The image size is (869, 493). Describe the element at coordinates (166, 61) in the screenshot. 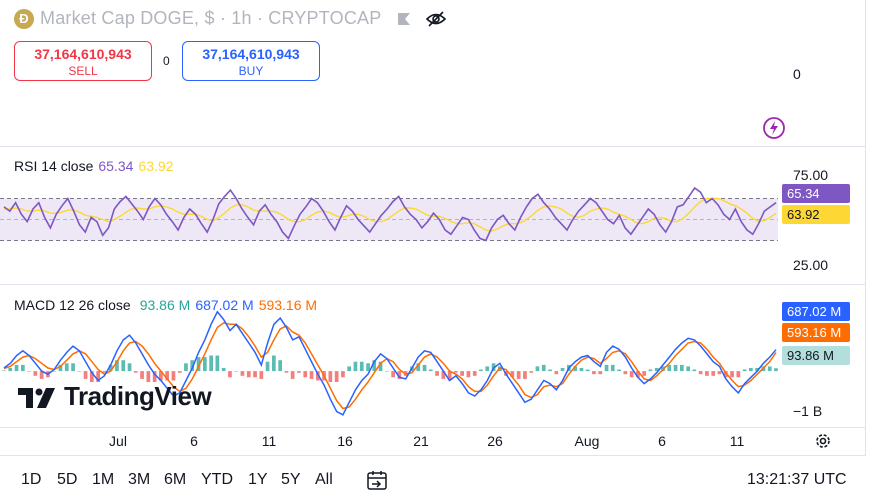

I see `spread-value: 0` at that location.